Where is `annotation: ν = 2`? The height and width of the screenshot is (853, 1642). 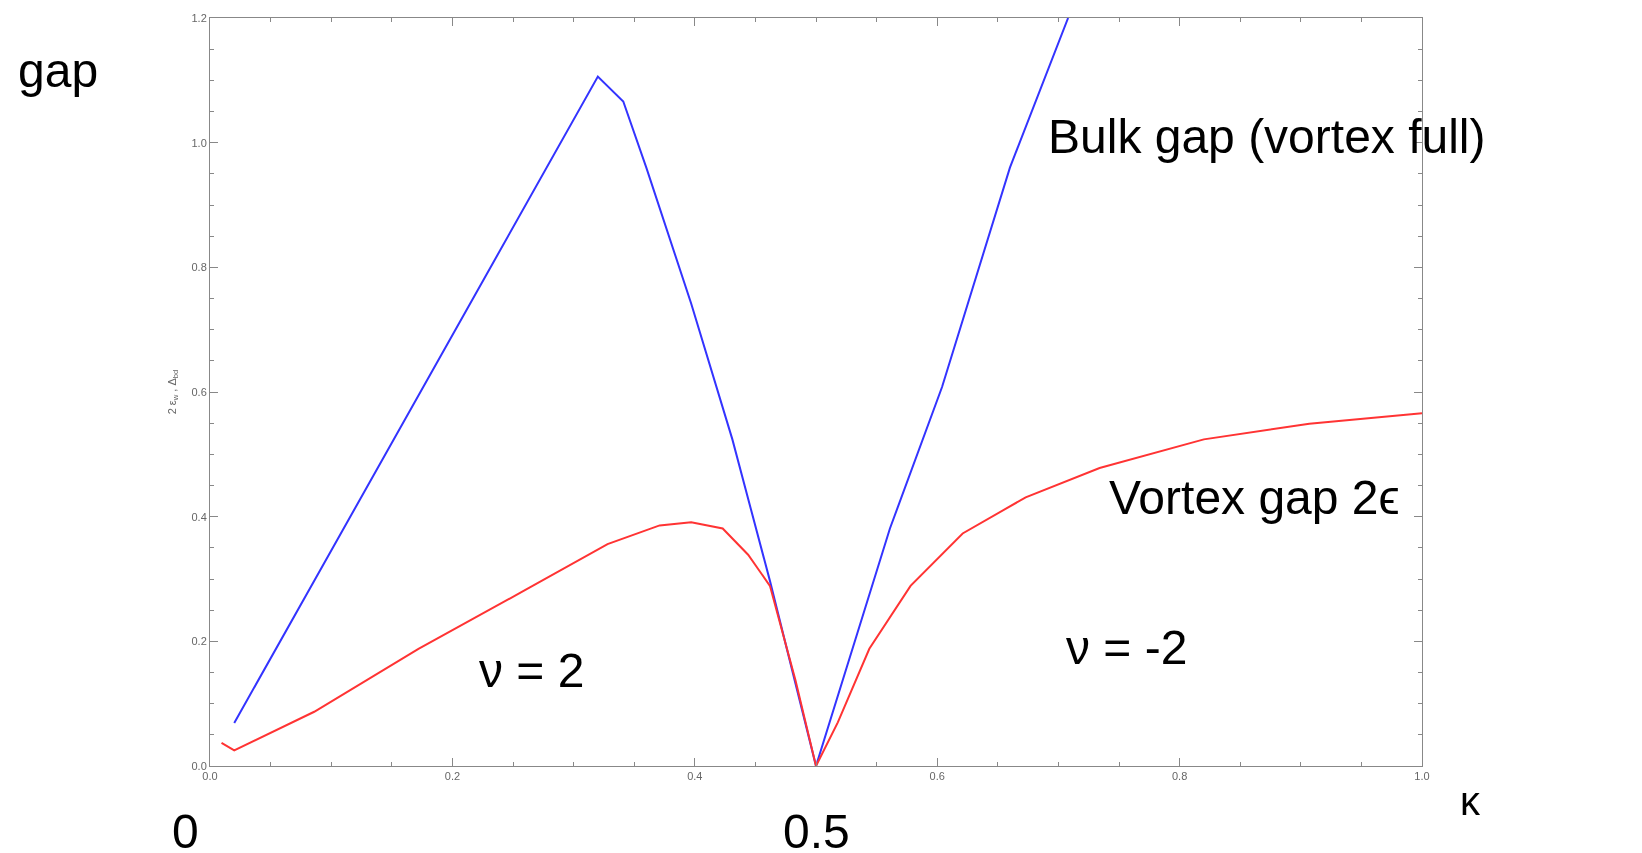 annotation: ν = 2 is located at coordinates (532, 670).